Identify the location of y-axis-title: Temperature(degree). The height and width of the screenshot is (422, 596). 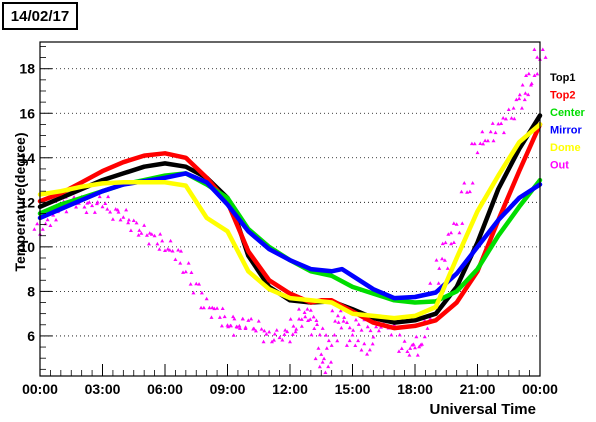
(20, 201).